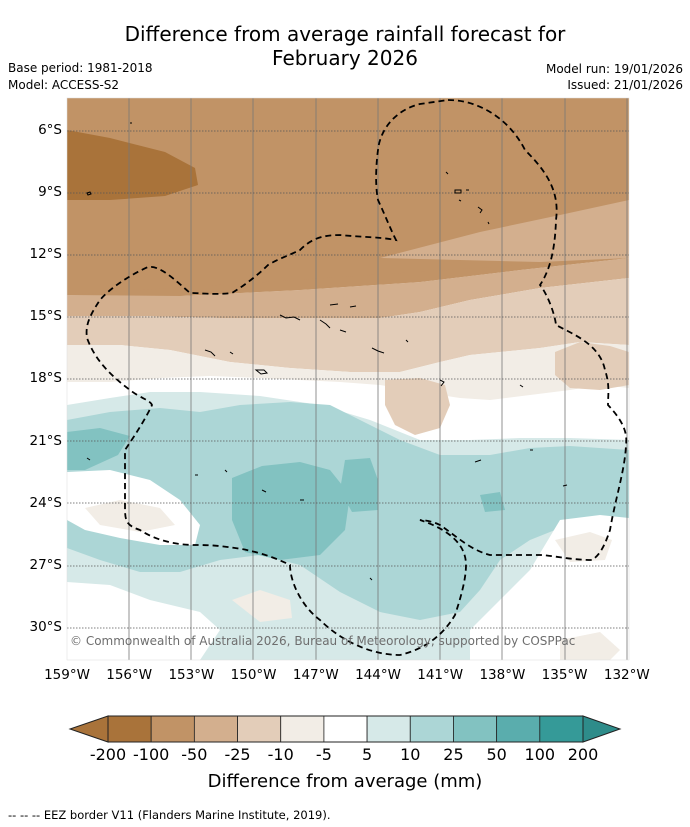 The image size is (690, 827). What do you see at coordinates (323, 754) in the screenshot?
I see `colorbar-label: -5` at bounding box center [323, 754].